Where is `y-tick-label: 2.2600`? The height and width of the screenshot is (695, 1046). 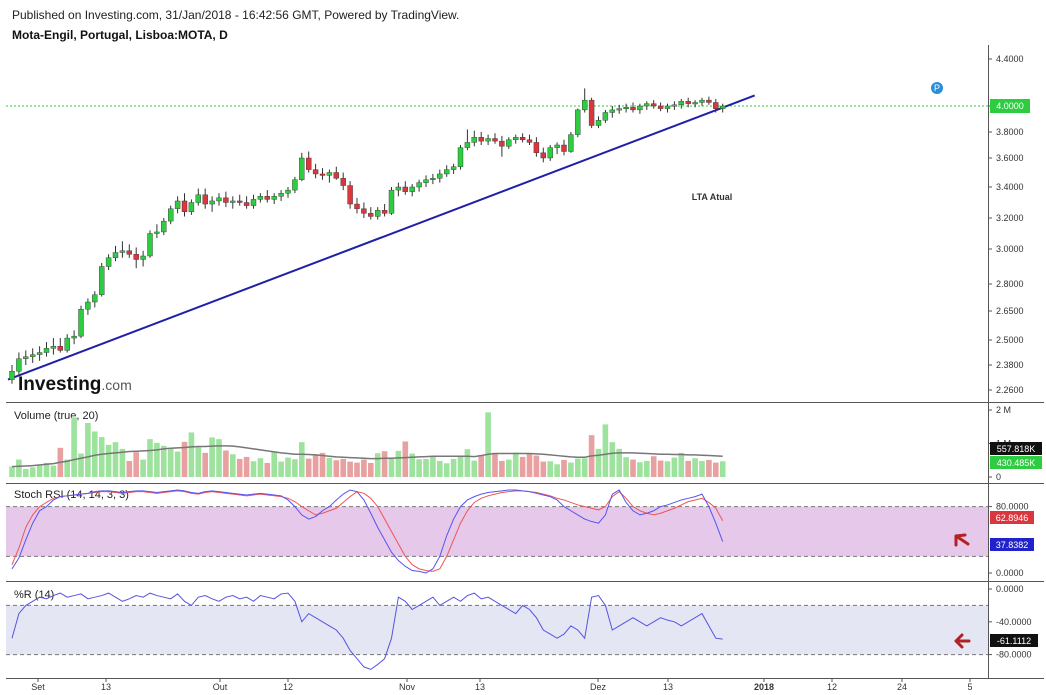
y-tick-label: 2.2600 is located at coordinates (1010, 390).